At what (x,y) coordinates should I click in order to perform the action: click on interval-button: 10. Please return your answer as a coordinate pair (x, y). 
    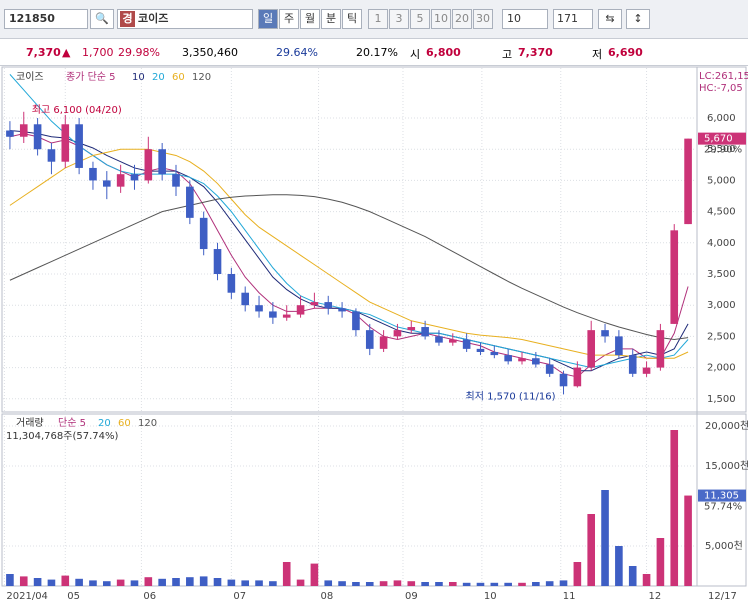
    Looking at the image, I should click on (441, 19).